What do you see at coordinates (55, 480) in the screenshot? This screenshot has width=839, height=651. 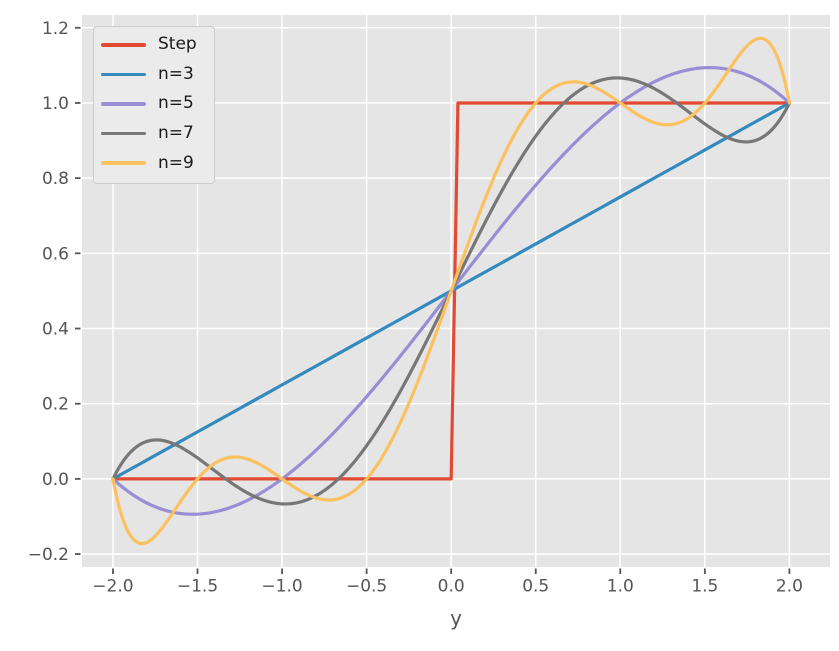 I see `y-tick-label: 0.0` at bounding box center [55, 480].